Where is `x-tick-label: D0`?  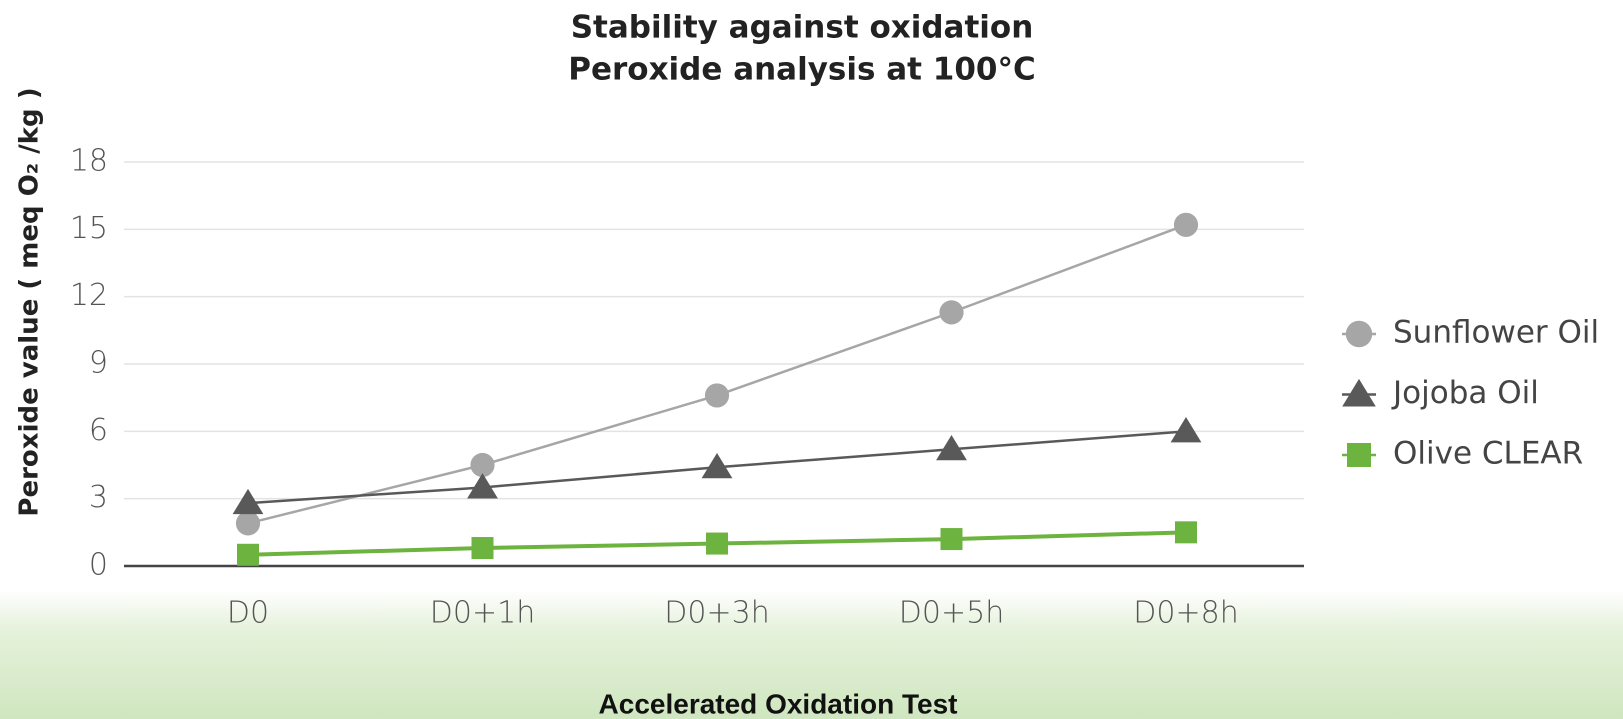 x-tick-label: D0 is located at coordinates (248, 613).